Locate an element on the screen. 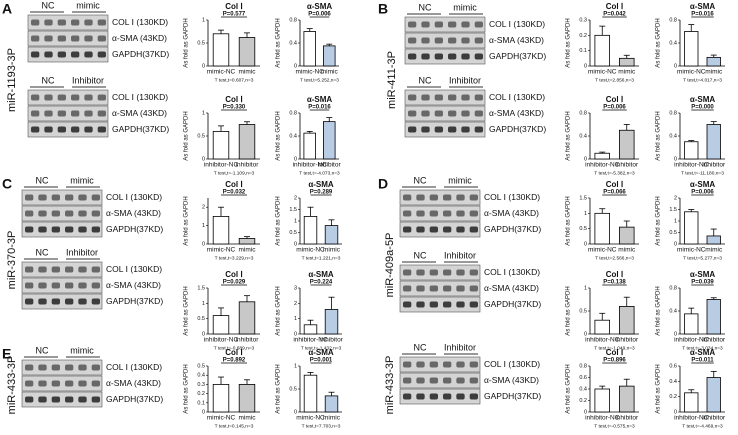 Image resolution: width=738 pixels, height=435 pixels. group-label: NC is located at coordinates (420, 255).